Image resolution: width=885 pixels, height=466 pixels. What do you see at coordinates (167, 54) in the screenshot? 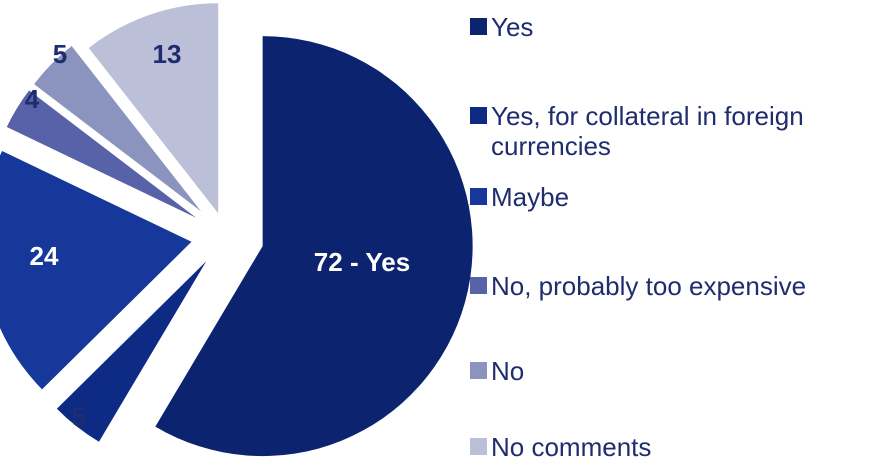
I see `data-label-6: 13` at bounding box center [167, 54].